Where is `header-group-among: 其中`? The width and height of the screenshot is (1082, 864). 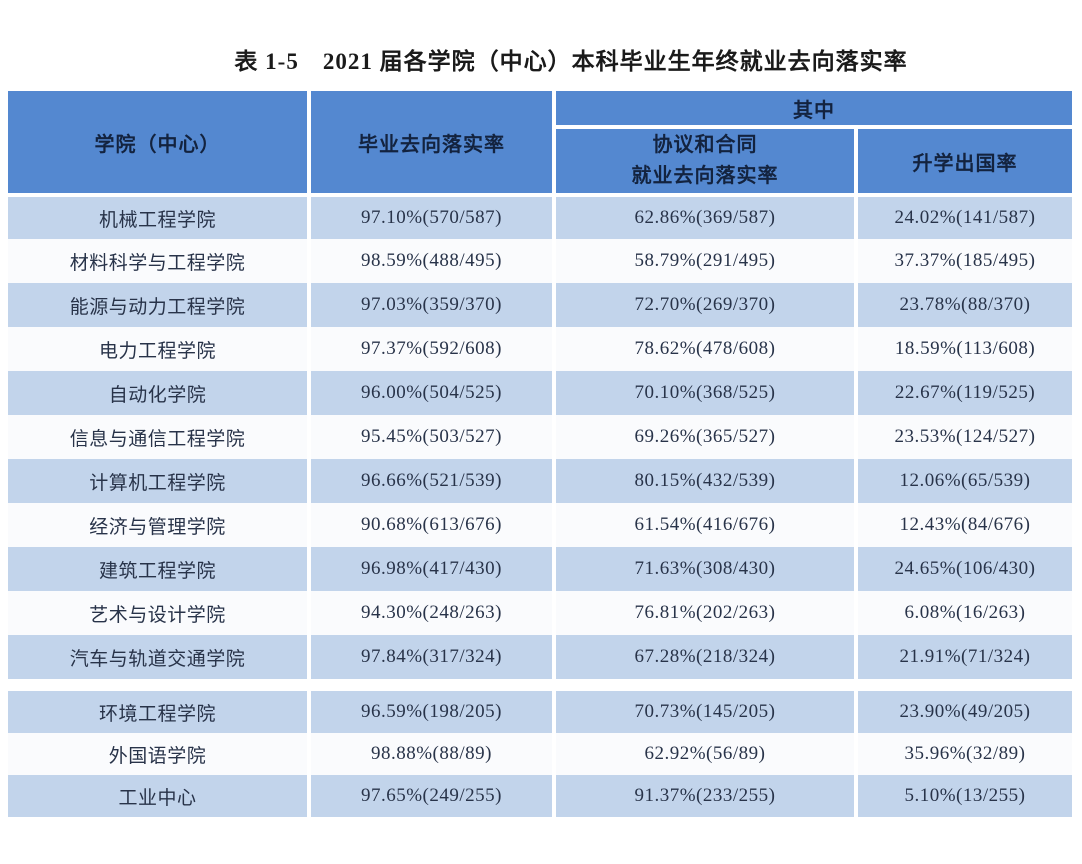 header-group-among: 其中 is located at coordinates (812, 110).